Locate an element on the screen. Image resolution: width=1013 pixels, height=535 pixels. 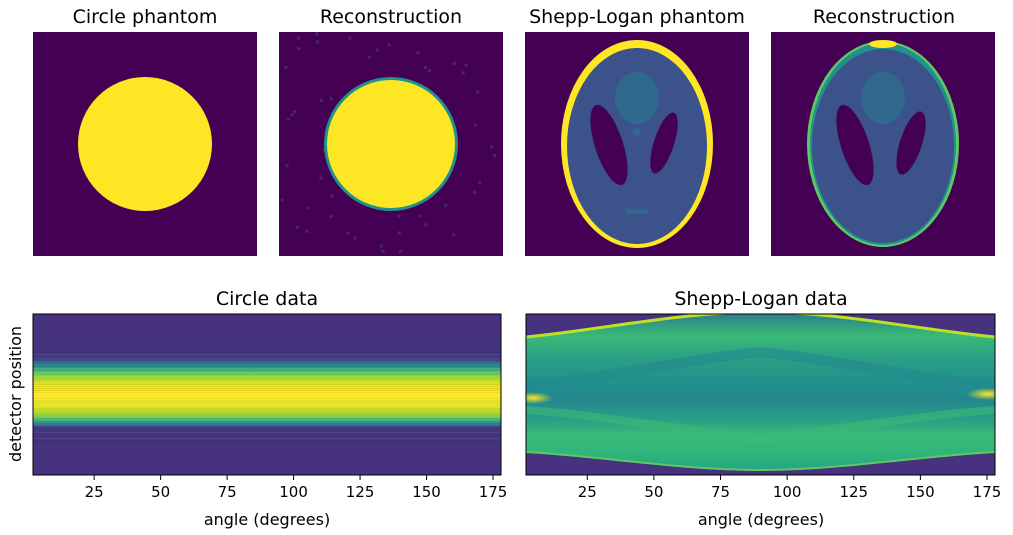
shepp-data-xlabel: angle (degrees) is located at coordinates (761, 519).